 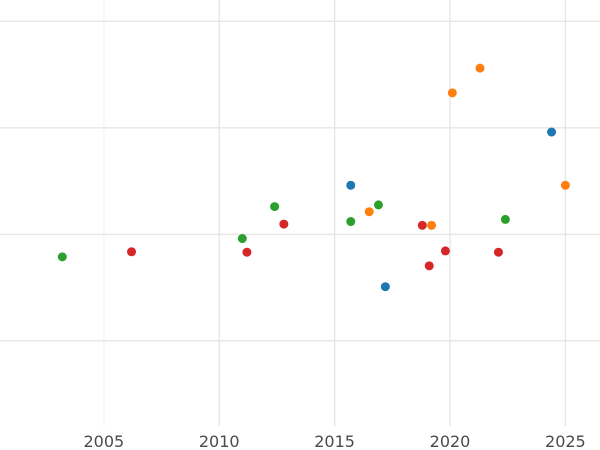 What do you see at coordinates (219, 441) in the screenshot?
I see `x-tick-label: 2010` at bounding box center [219, 441].